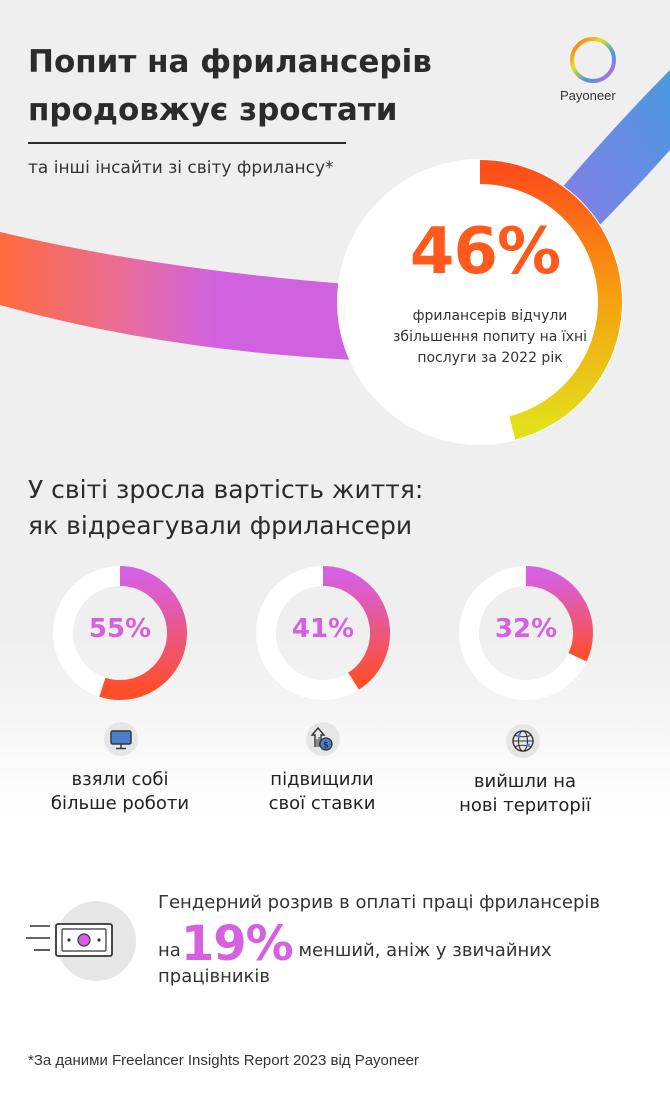 The width and height of the screenshot is (670, 1101). What do you see at coordinates (213, 110) in the screenshot?
I see `title-line-2: продовжує зростати` at bounding box center [213, 110].